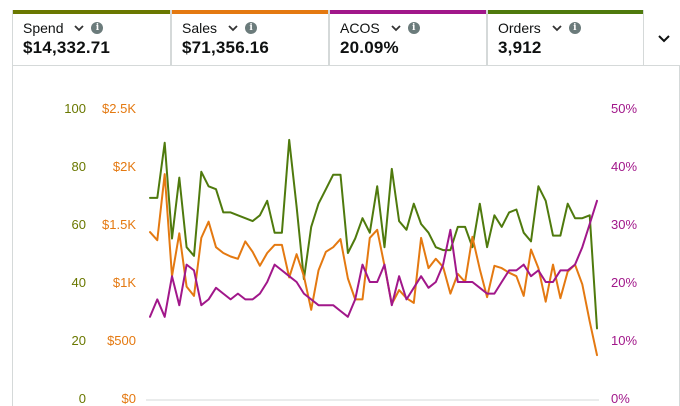 The width and height of the screenshot is (680, 406). I want to click on metric-label-spend: Spend, so click(43, 28).